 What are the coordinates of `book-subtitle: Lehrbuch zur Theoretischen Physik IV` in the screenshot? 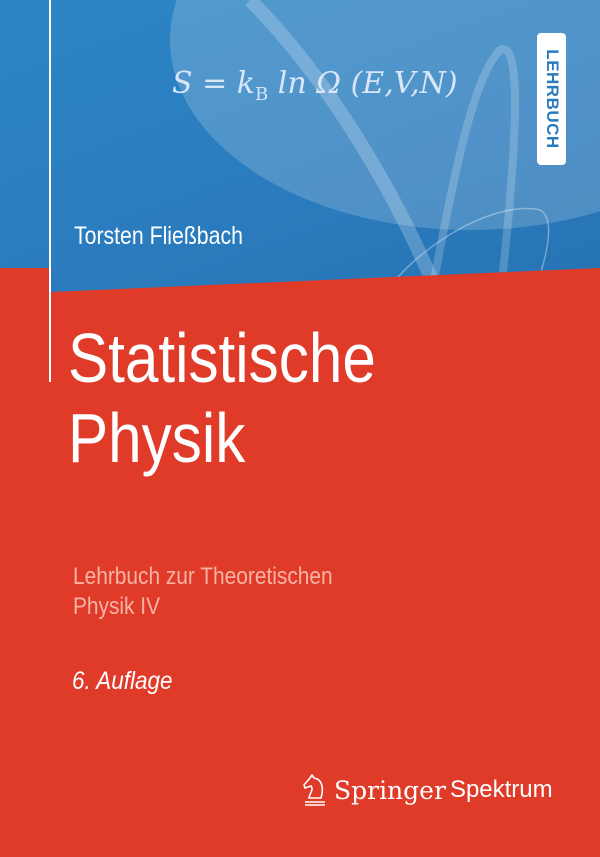 It's located at (203, 592).